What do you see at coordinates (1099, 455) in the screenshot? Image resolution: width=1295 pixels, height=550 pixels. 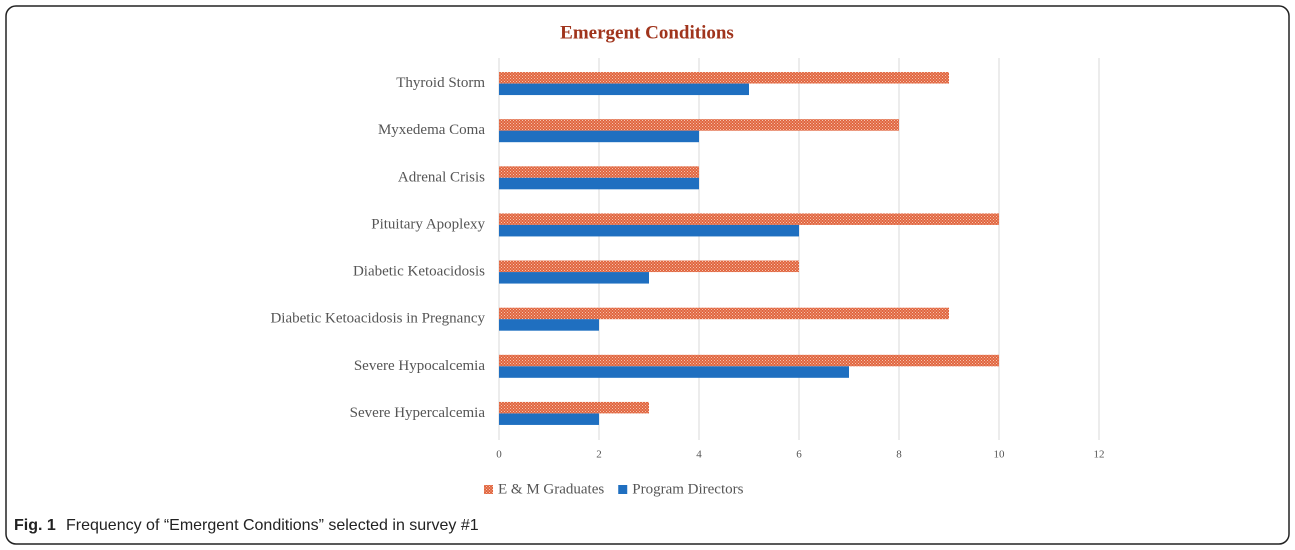 I see `x-tick-label: 12` at bounding box center [1099, 455].